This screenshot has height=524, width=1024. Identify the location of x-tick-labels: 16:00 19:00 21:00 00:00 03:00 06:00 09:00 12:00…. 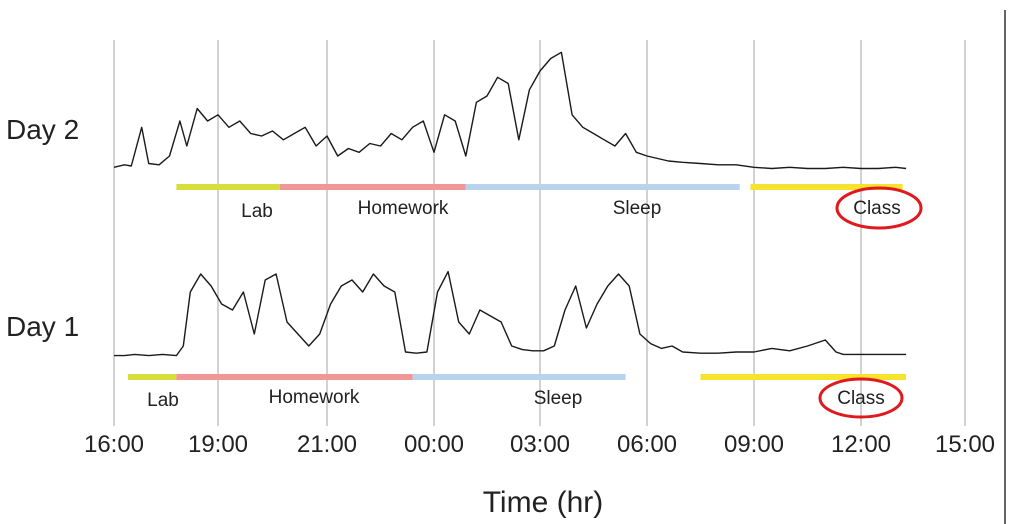
(539, 444).